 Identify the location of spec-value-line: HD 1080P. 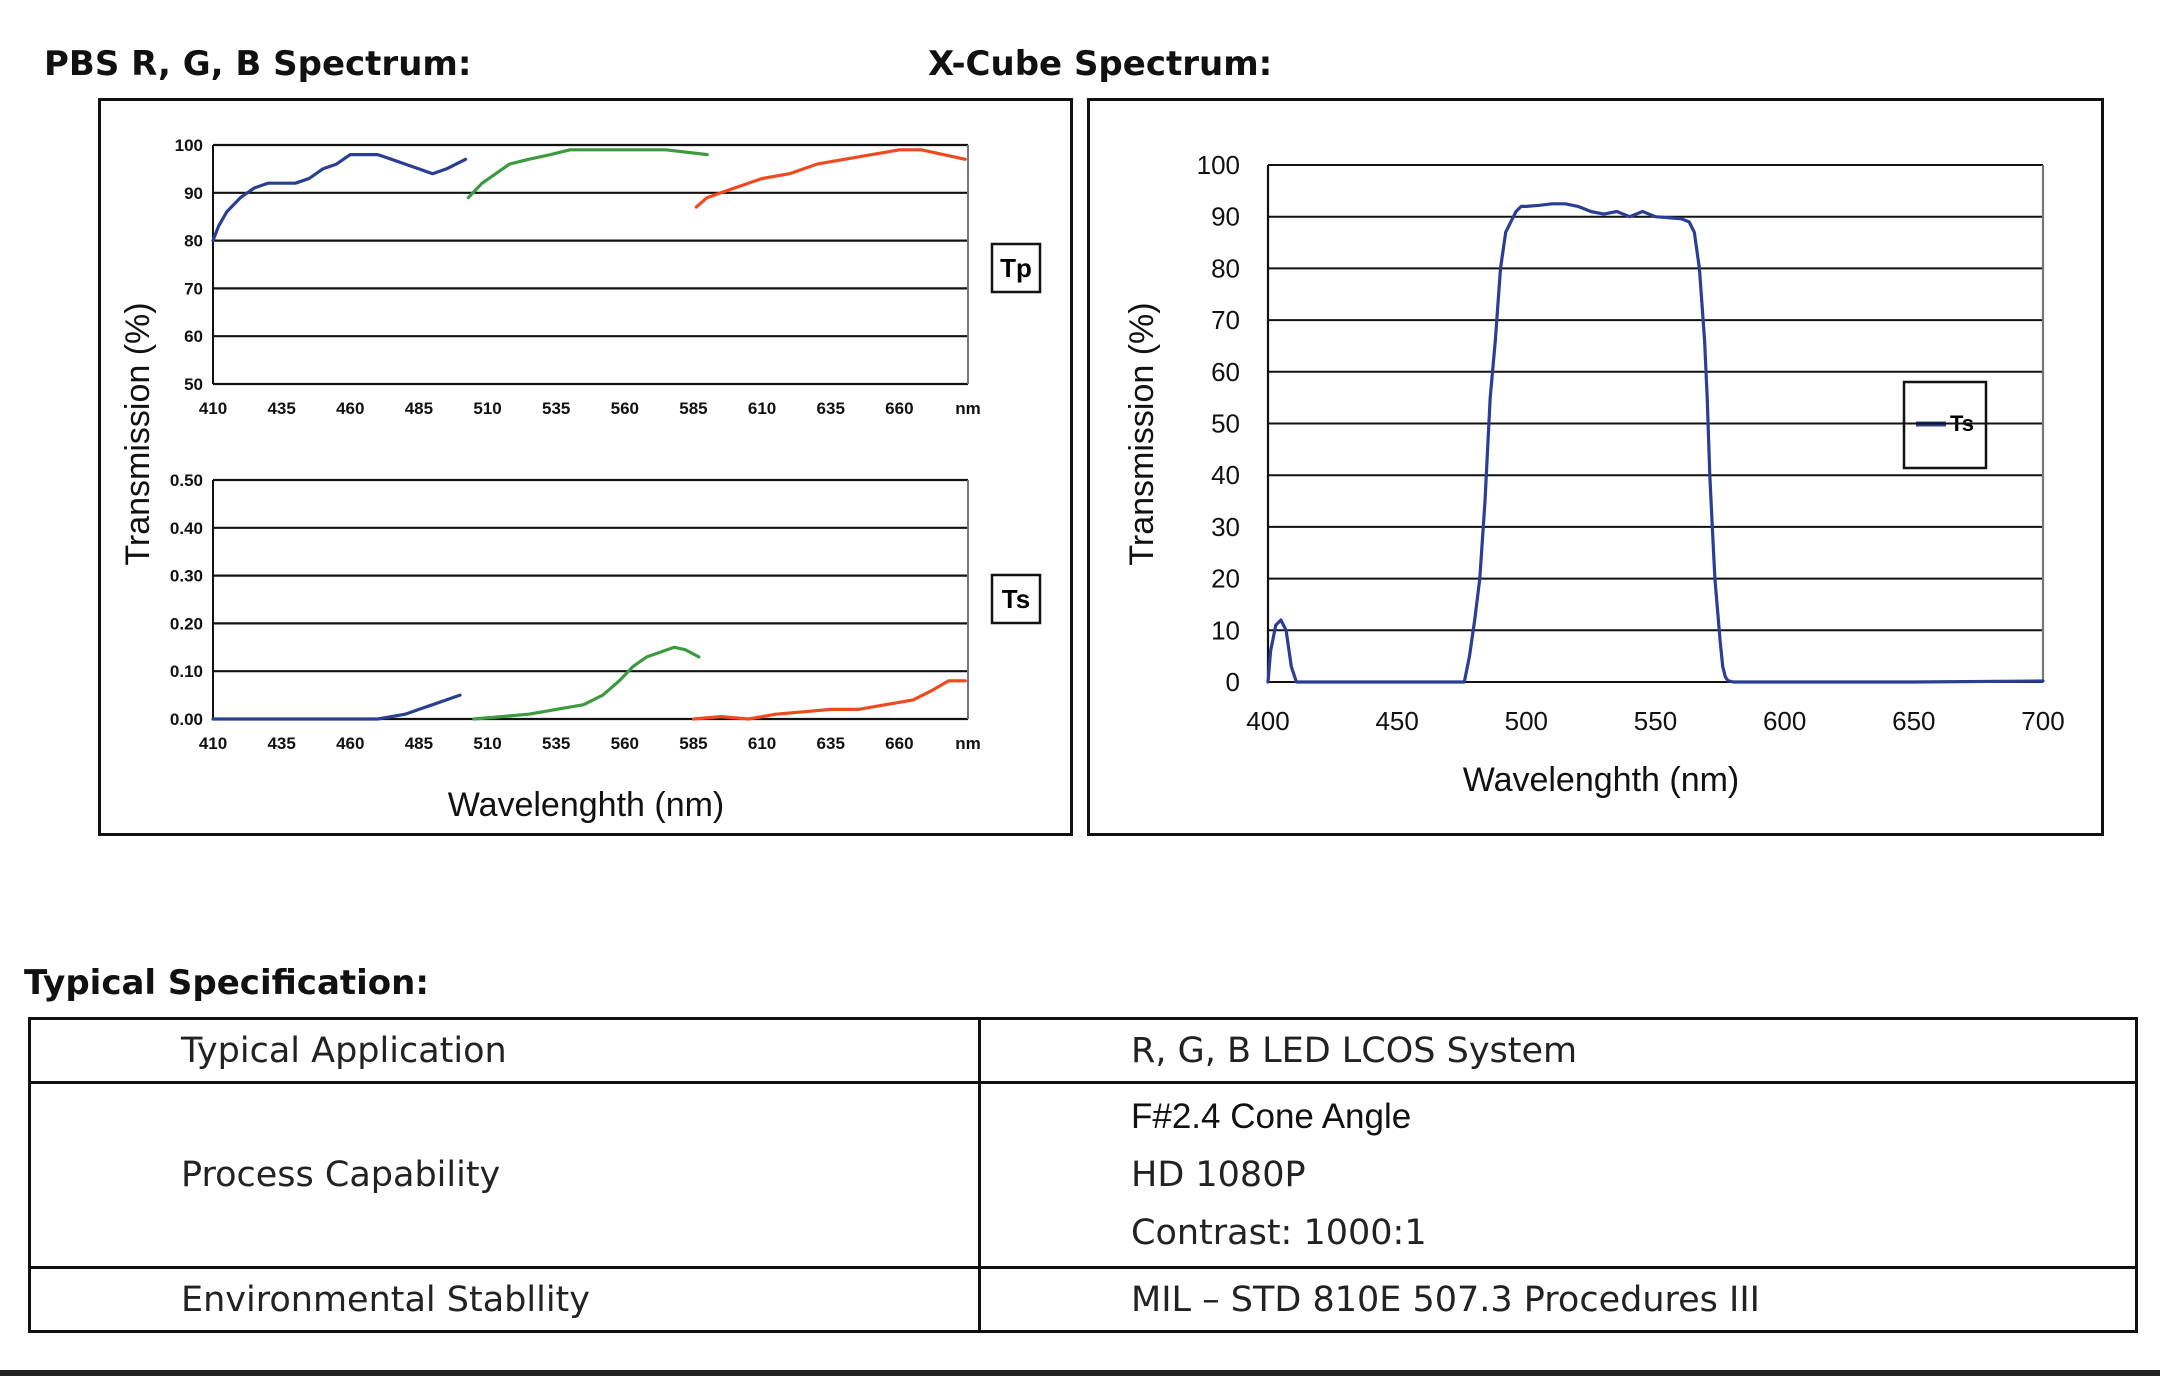
(1218, 1175).